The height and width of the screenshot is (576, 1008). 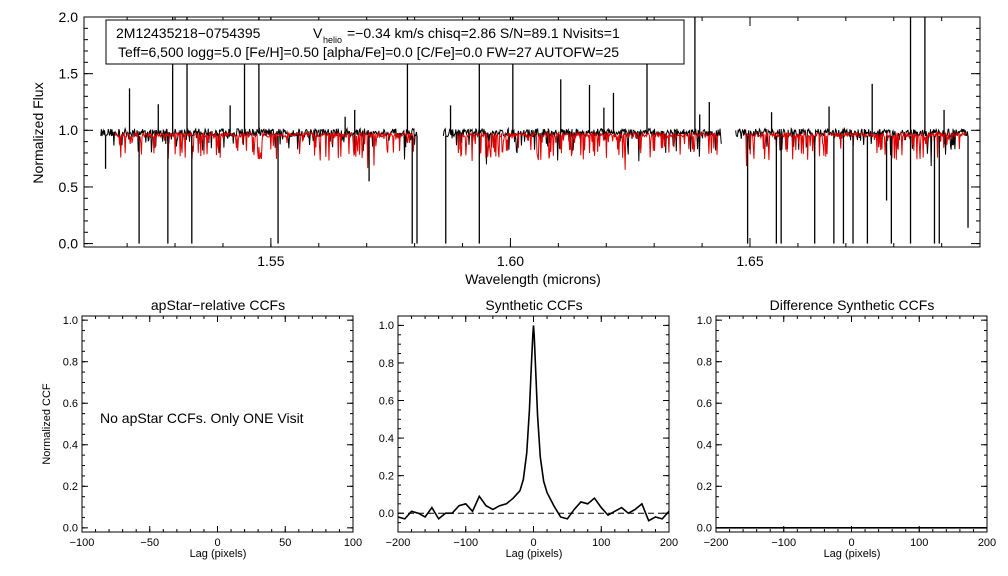 I want to click on model-spectrum-chip-red, so click(x=855, y=148).